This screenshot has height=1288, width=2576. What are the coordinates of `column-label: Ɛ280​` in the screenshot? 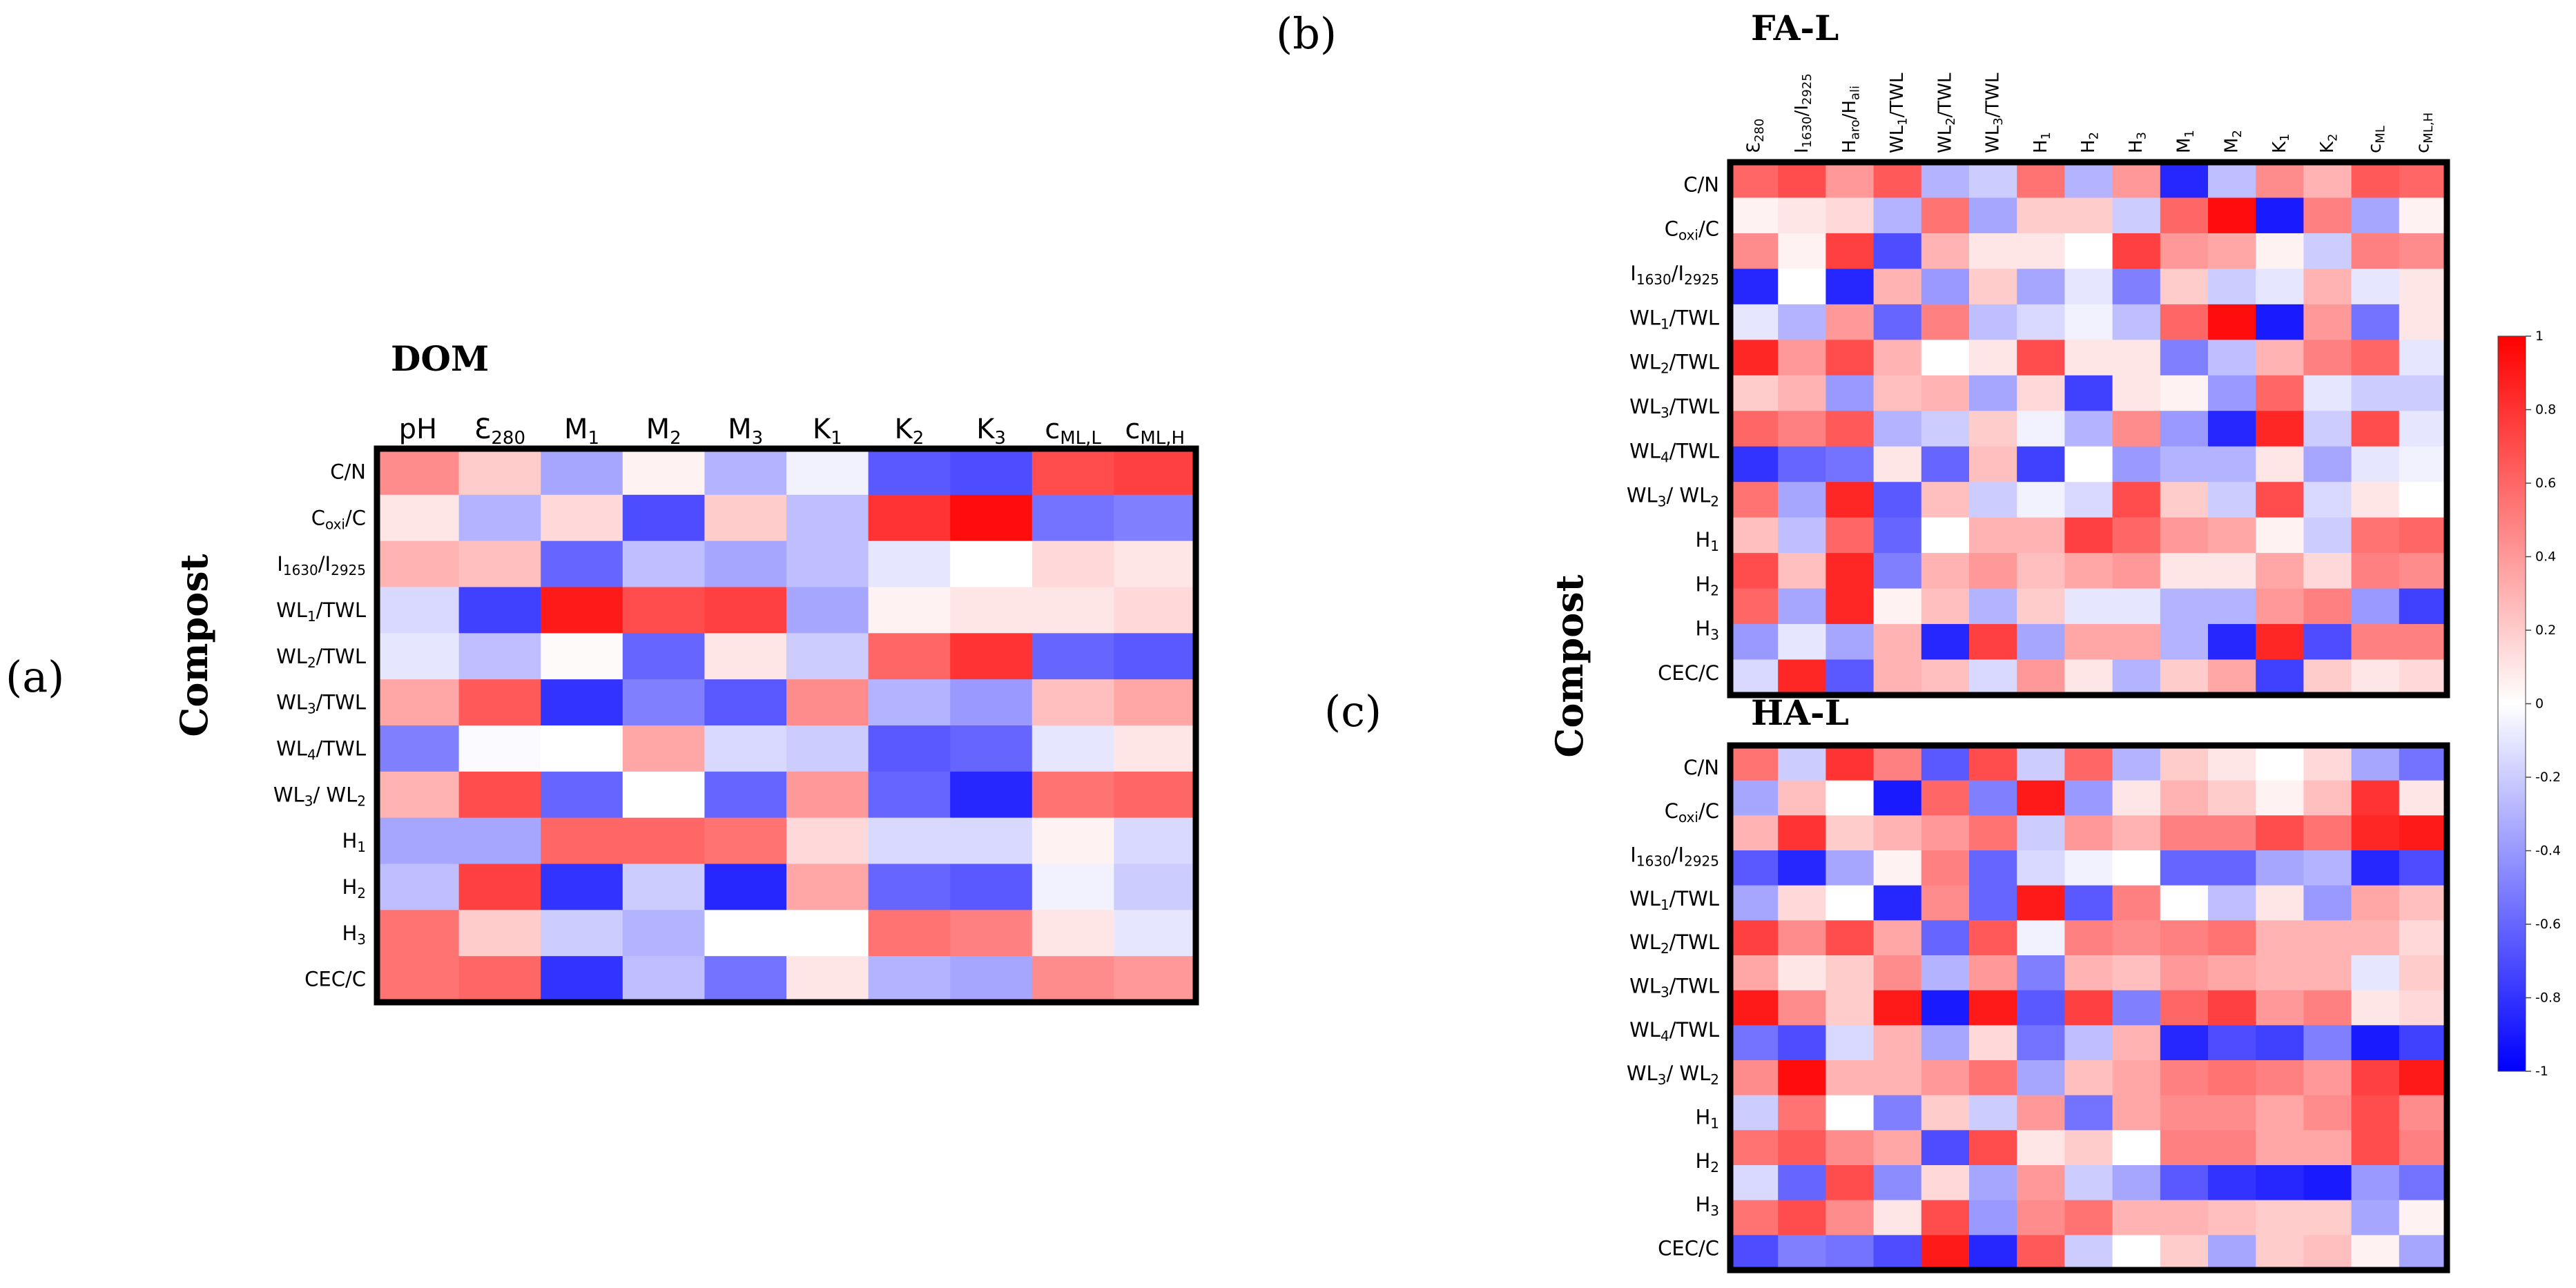 It's located at (1756, 136).